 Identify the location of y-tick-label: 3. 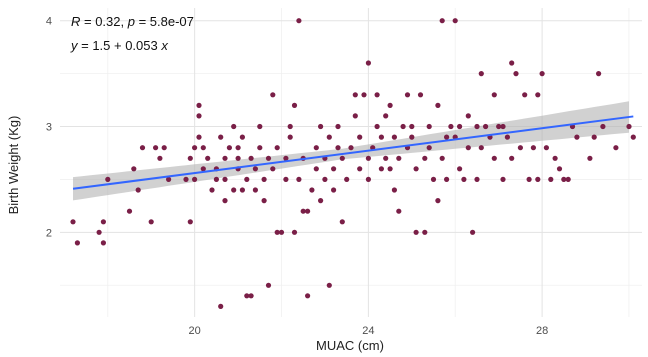
(49, 128).